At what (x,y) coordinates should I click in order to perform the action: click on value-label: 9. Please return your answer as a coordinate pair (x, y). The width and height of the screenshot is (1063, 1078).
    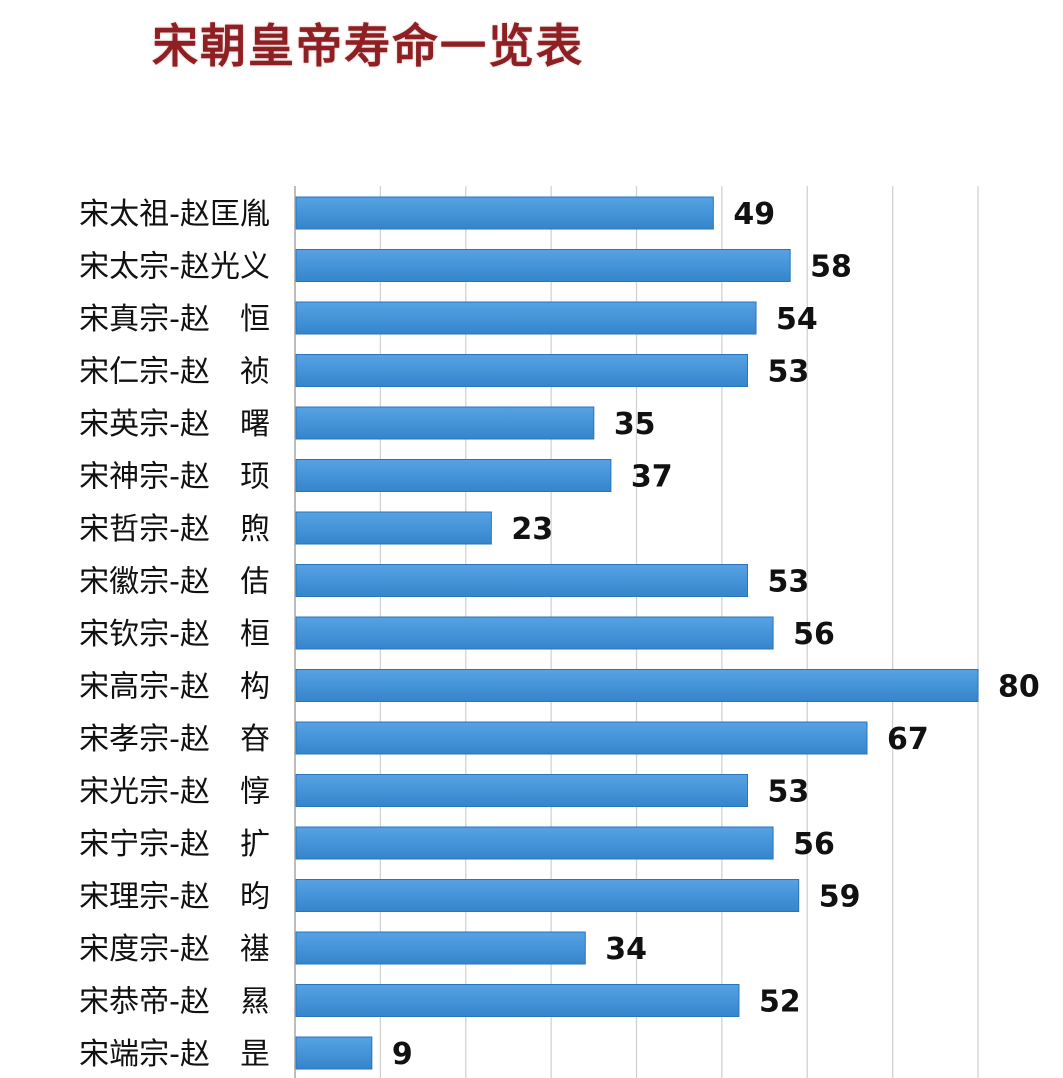
    Looking at the image, I should click on (402, 1054).